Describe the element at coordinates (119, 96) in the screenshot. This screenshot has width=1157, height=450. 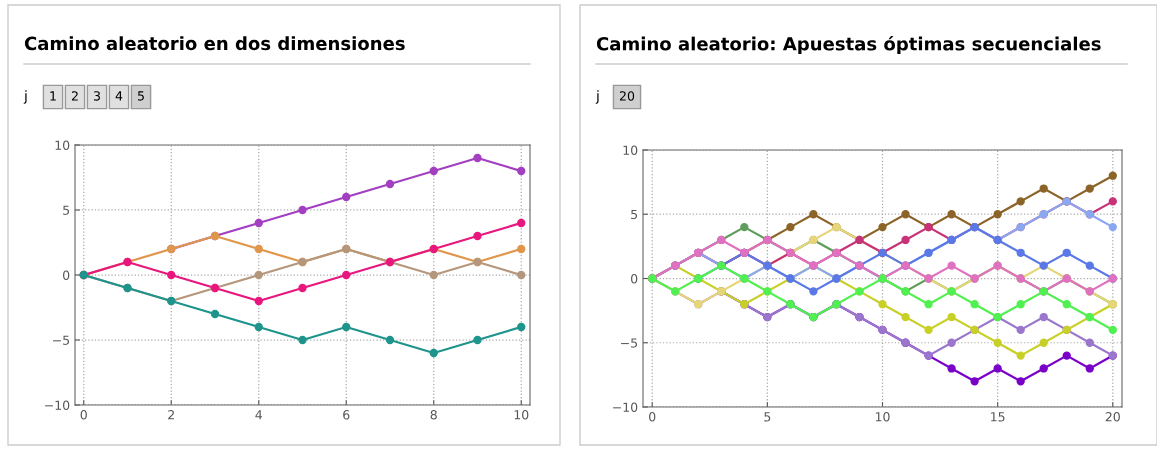
I see `text: 4` at that location.